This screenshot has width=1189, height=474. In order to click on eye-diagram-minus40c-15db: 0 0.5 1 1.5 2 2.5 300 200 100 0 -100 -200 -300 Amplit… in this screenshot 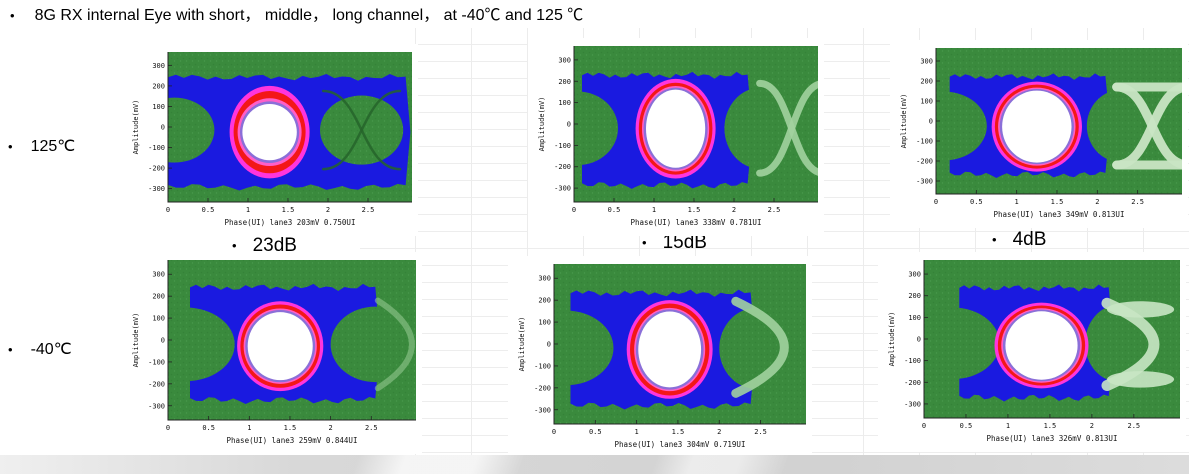, I will do `click(660, 357)`.